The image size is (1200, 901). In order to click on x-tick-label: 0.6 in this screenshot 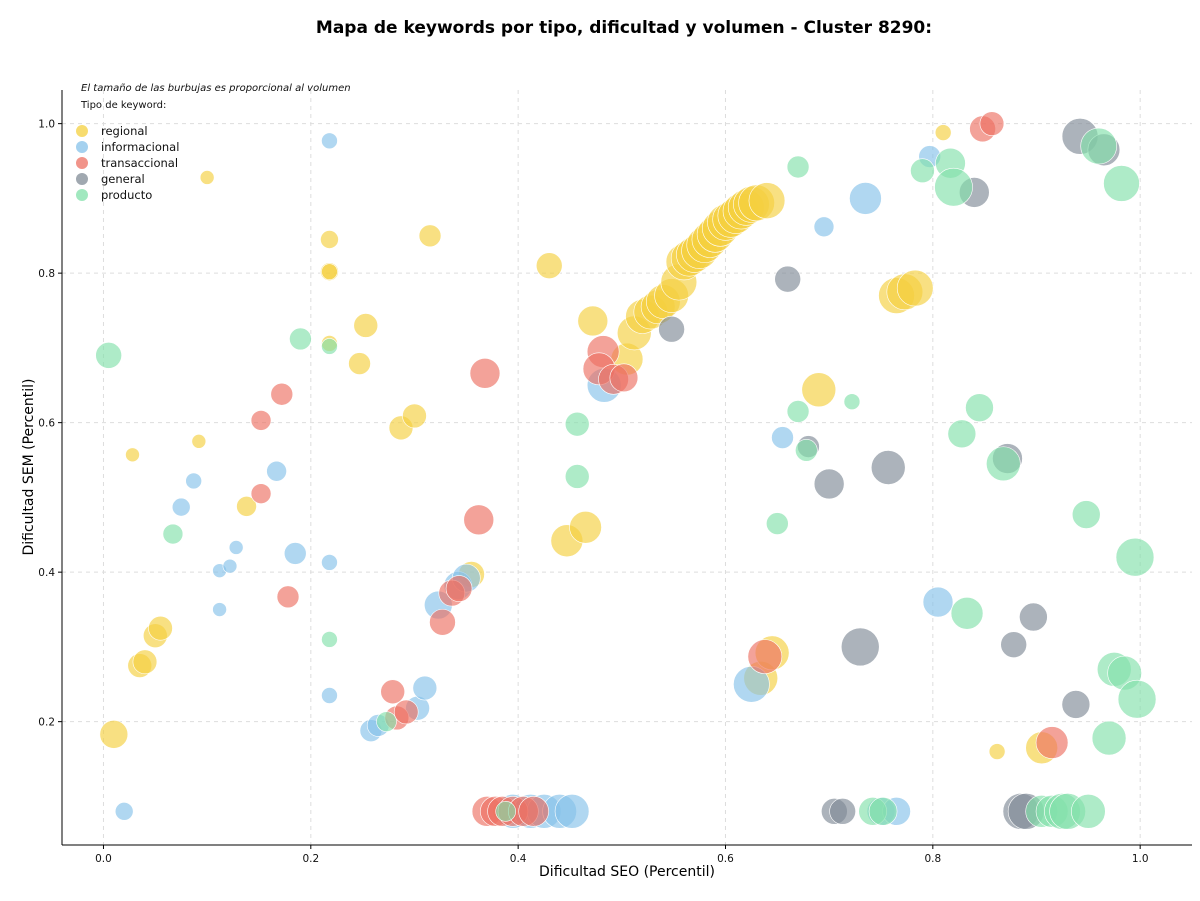, I will do `click(725, 859)`.